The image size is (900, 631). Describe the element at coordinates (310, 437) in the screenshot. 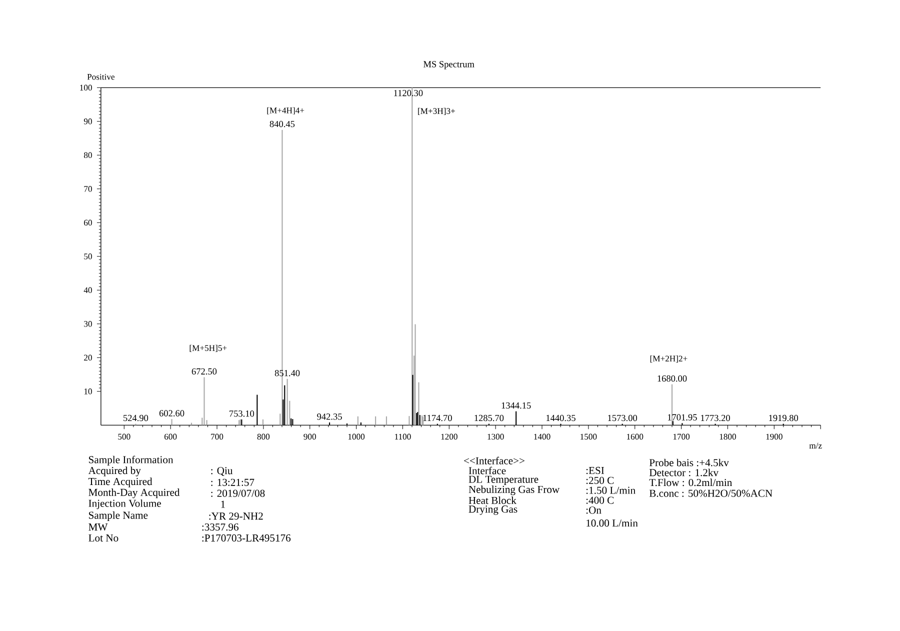

I see `x-tick-label: 900` at that location.